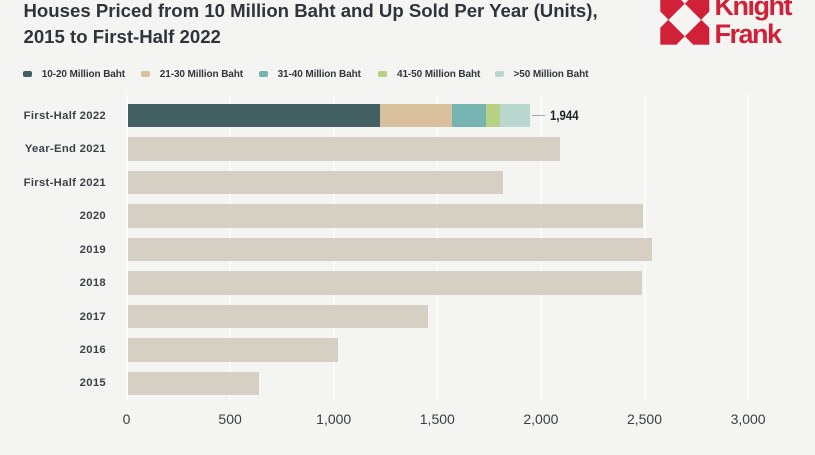  I want to click on svg-text: Frank, so click(749, 34).